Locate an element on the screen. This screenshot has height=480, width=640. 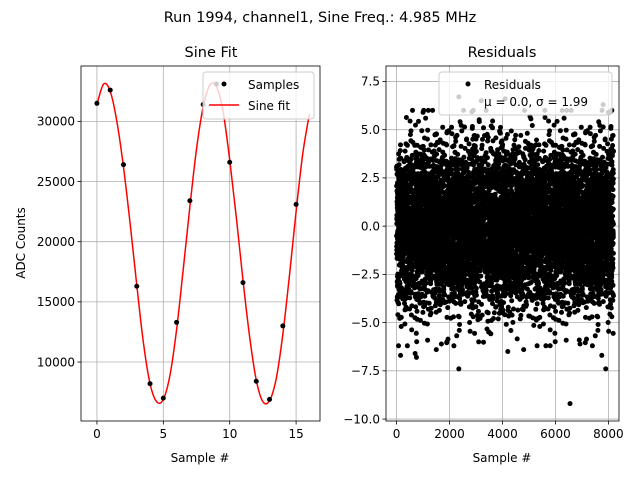
residuals-ytick-label: −2.5 is located at coordinates (365, 275).